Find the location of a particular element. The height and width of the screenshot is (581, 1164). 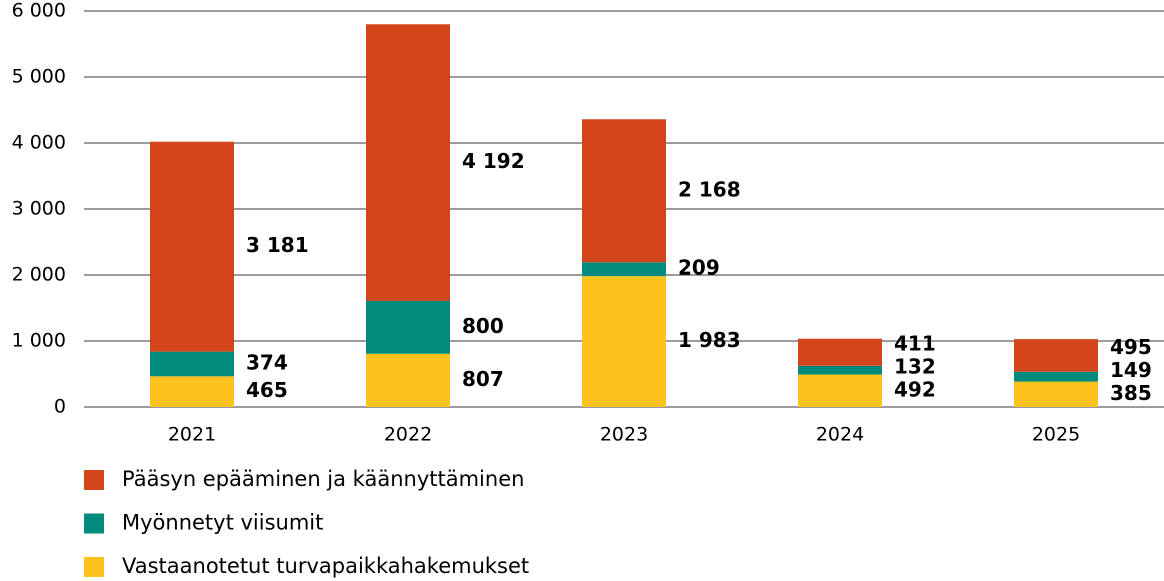

y-tick-label: 1 000 is located at coordinates (39, 341).